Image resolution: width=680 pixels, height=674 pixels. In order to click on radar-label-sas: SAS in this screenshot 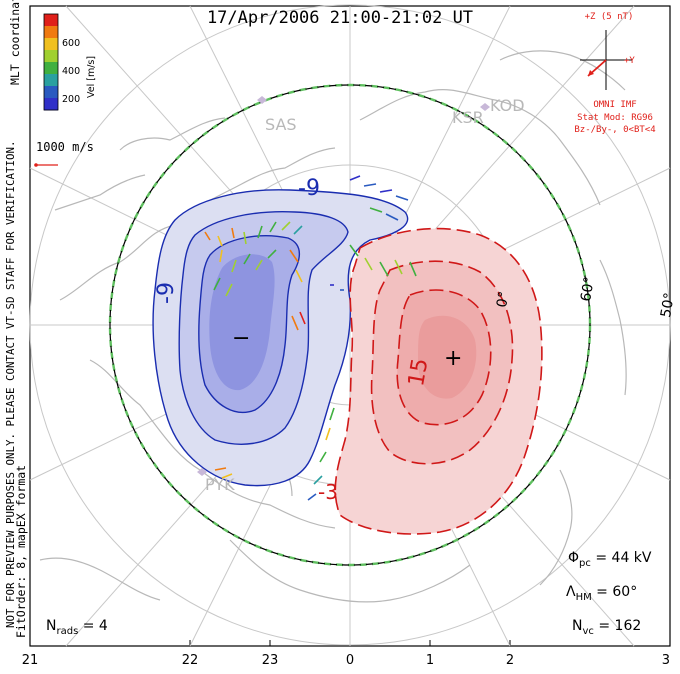, I will do `click(281, 124)`.